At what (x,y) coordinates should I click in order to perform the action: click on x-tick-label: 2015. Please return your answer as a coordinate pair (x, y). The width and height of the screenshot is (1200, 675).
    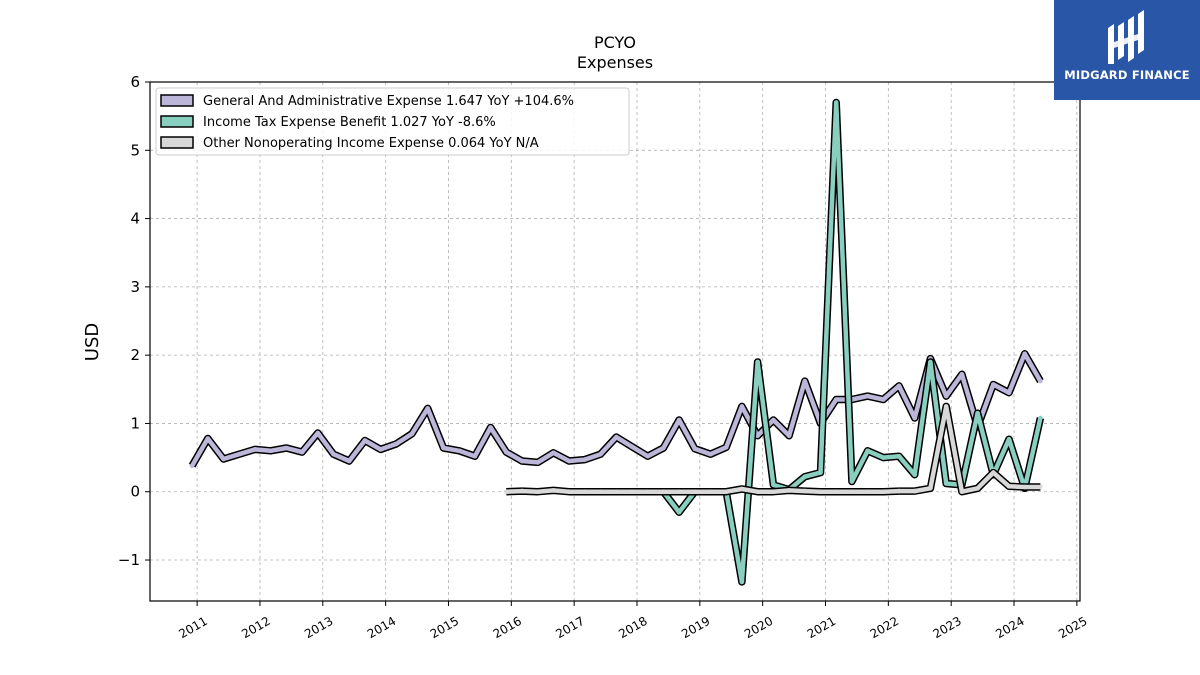
    Looking at the image, I should click on (444, 627).